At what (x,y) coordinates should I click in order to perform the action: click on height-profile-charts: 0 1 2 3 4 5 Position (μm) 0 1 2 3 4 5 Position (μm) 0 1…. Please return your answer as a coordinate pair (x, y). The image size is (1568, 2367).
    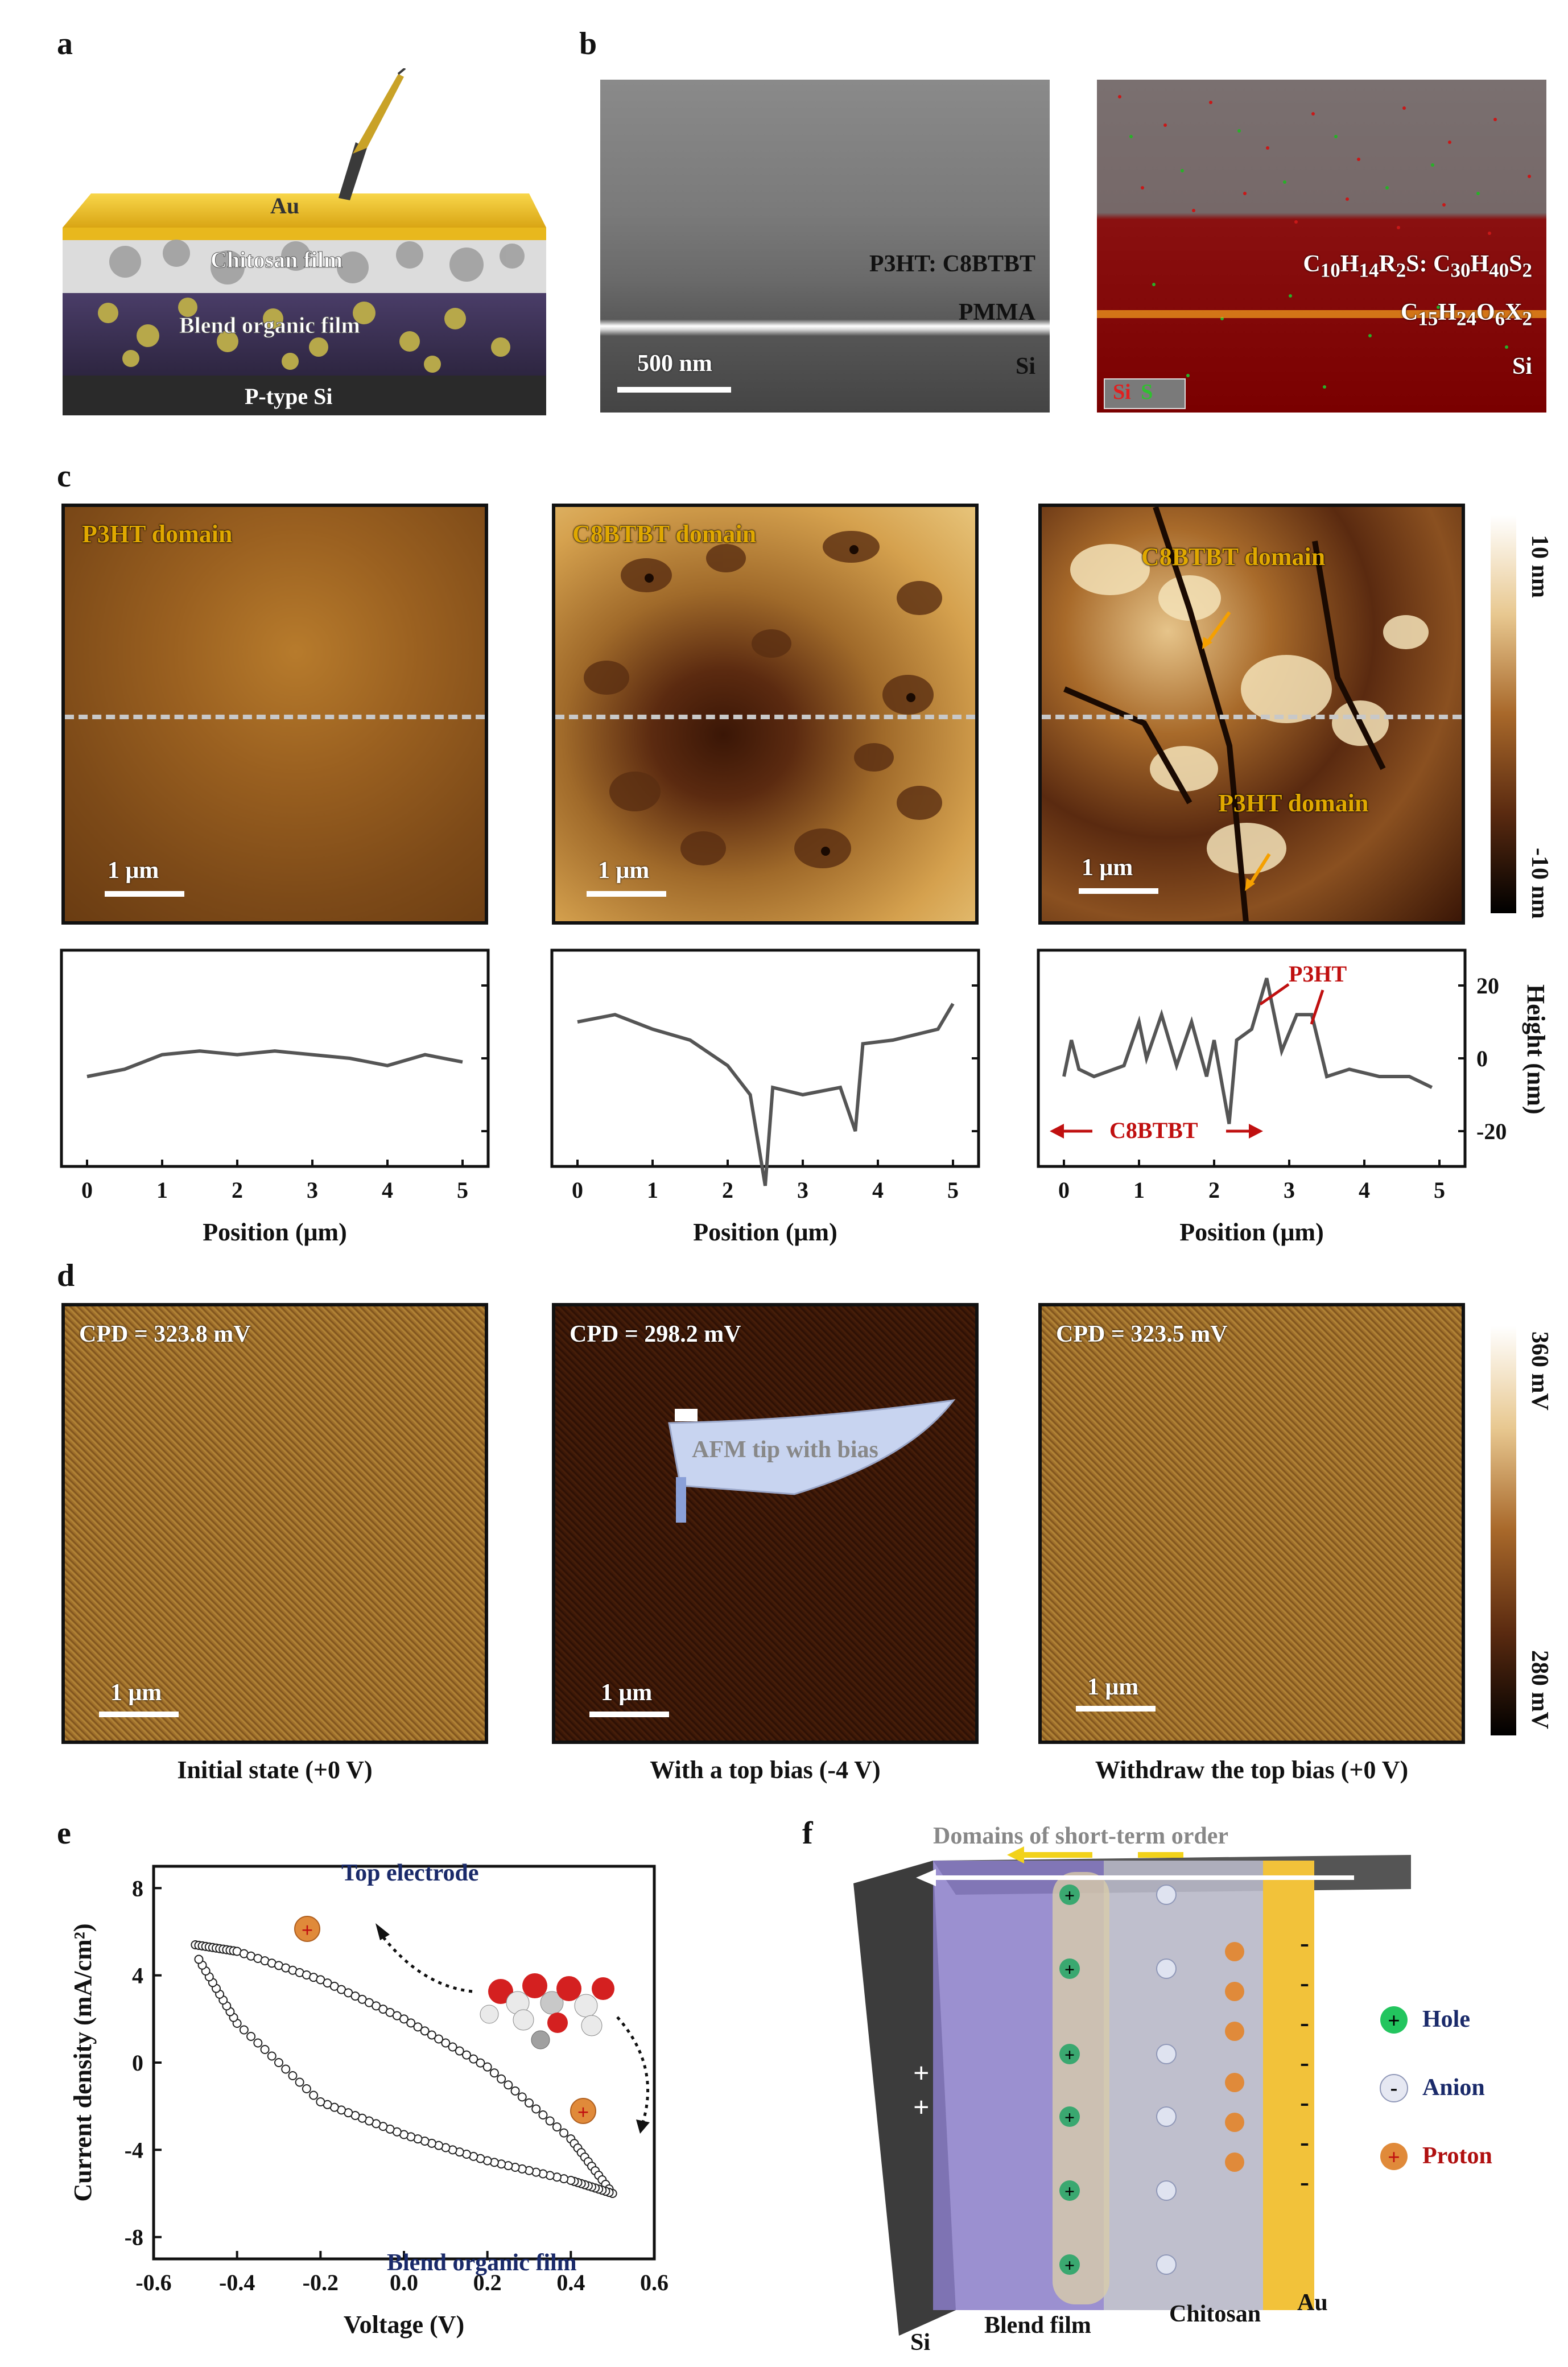
    Looking at the image, I should click on (805, 1098).